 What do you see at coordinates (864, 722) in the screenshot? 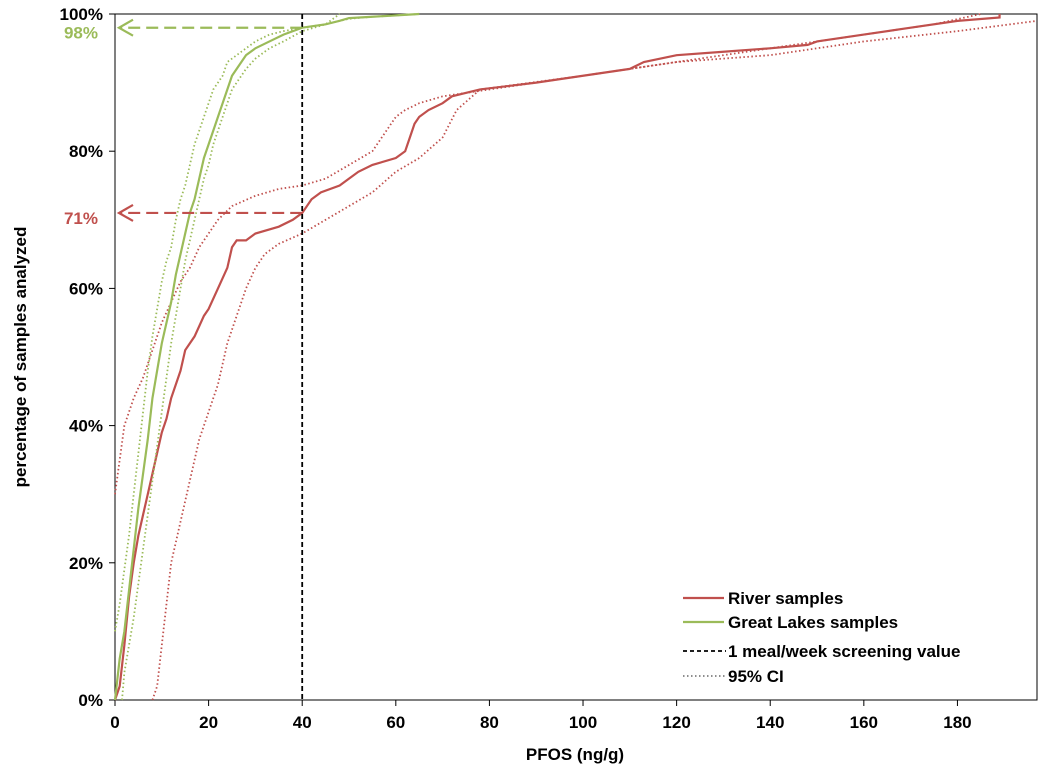
I see `x-tick-label: 160` at bounding box center [864, 722].